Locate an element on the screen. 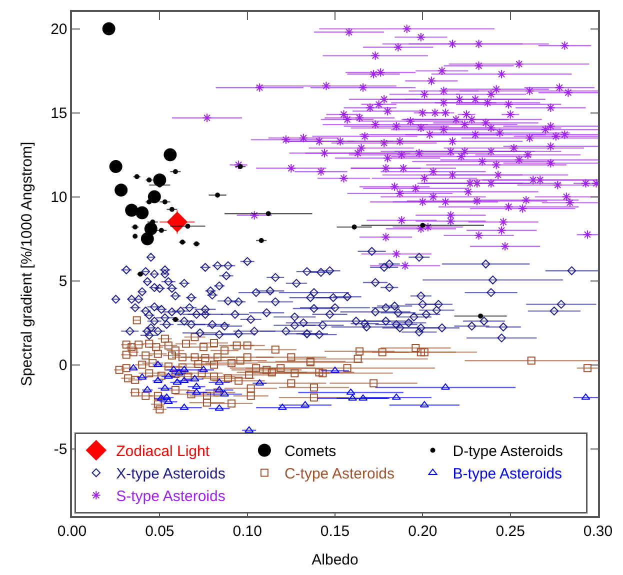 The width and height of the screenshot is (623, 575). legend-label: S-type Asteroids is located at coordinates (171, 497).